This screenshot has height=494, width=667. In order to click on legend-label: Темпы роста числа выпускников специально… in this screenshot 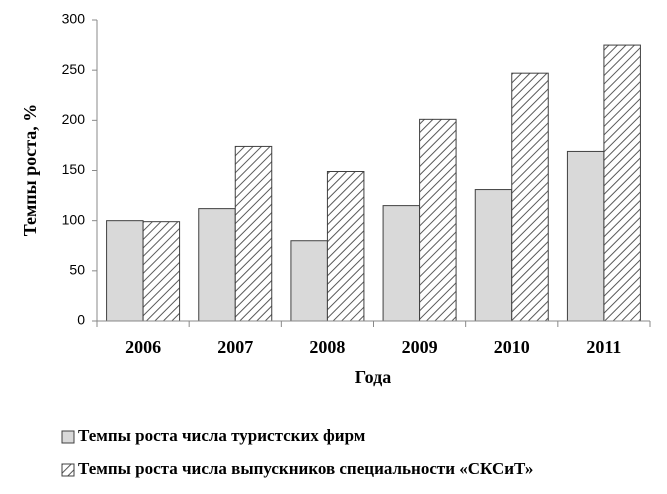, I will do `click(305, 468)`.